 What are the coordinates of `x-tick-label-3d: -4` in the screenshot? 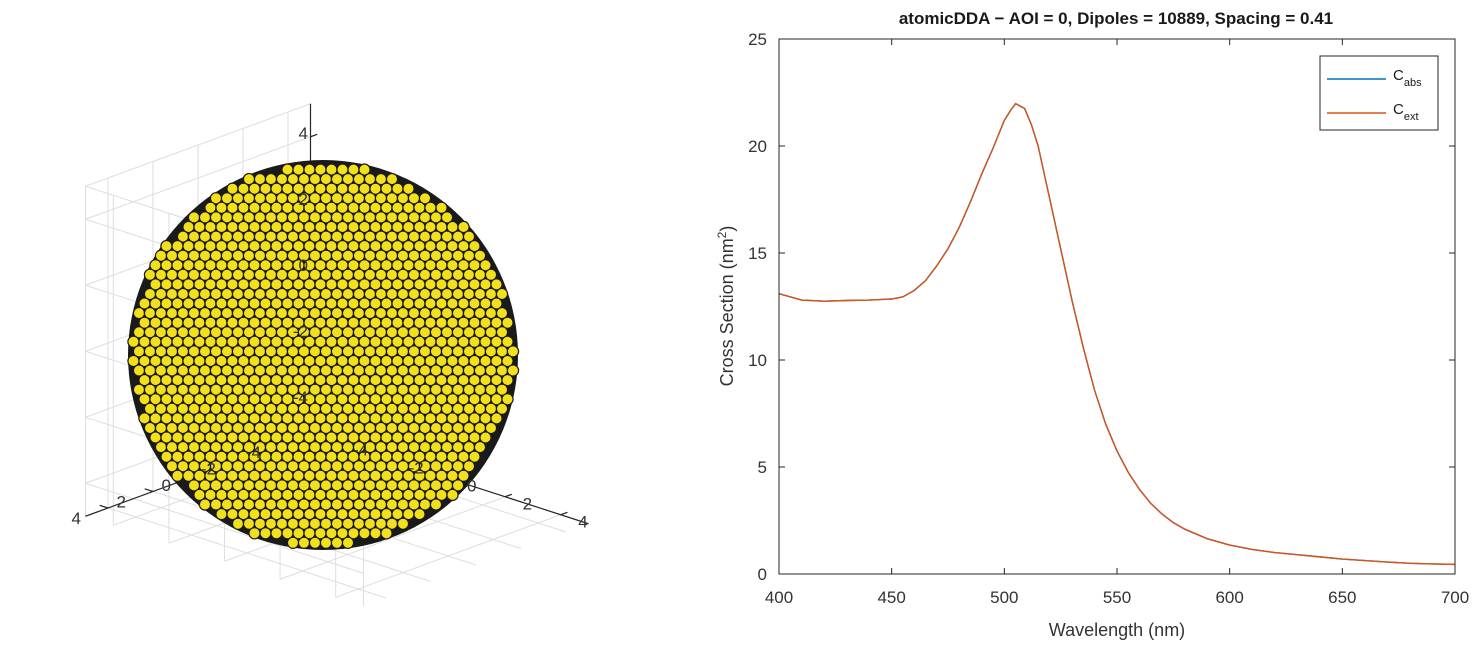 It's located at (360, 449).